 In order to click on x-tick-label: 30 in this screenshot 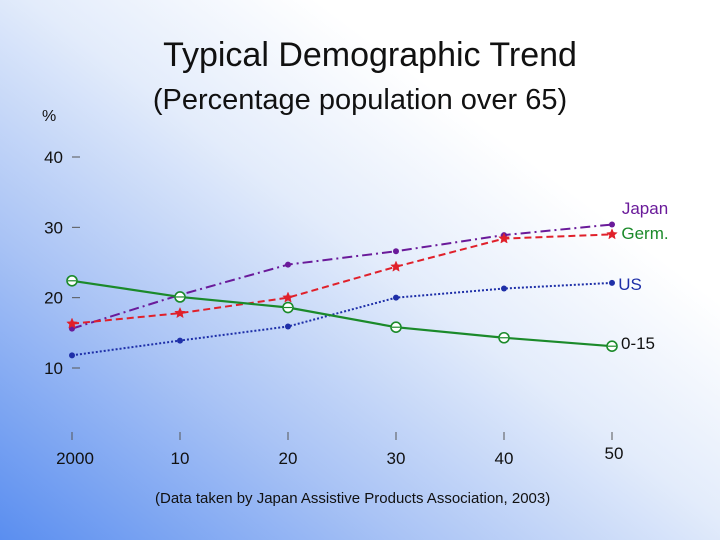, I will do `click(396, 458)`.